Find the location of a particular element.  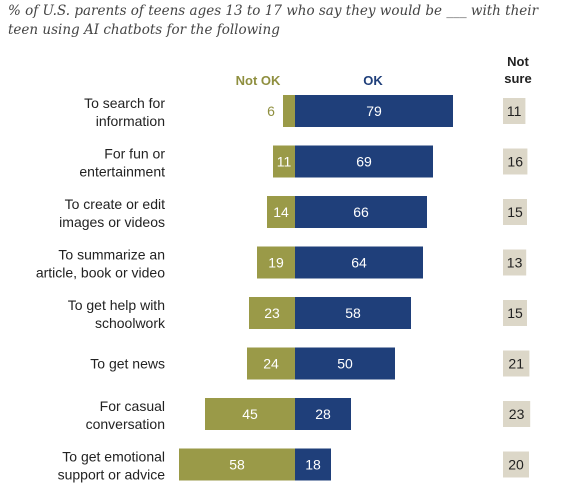

value-label-not-sure: 21 is located at coordinates (516, 364).